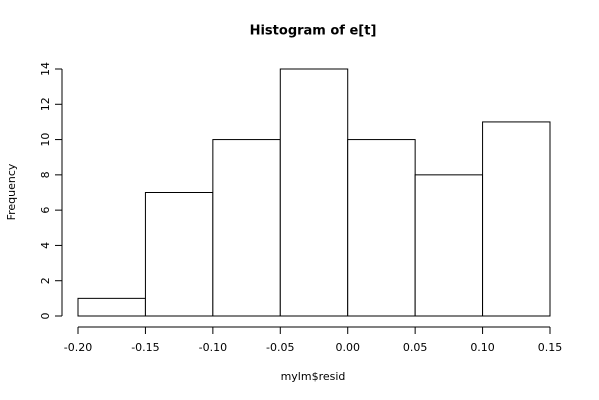 This screenshot has width=599, height=400. I want to click on x-tick-label: -0.10, so click(213, 347).